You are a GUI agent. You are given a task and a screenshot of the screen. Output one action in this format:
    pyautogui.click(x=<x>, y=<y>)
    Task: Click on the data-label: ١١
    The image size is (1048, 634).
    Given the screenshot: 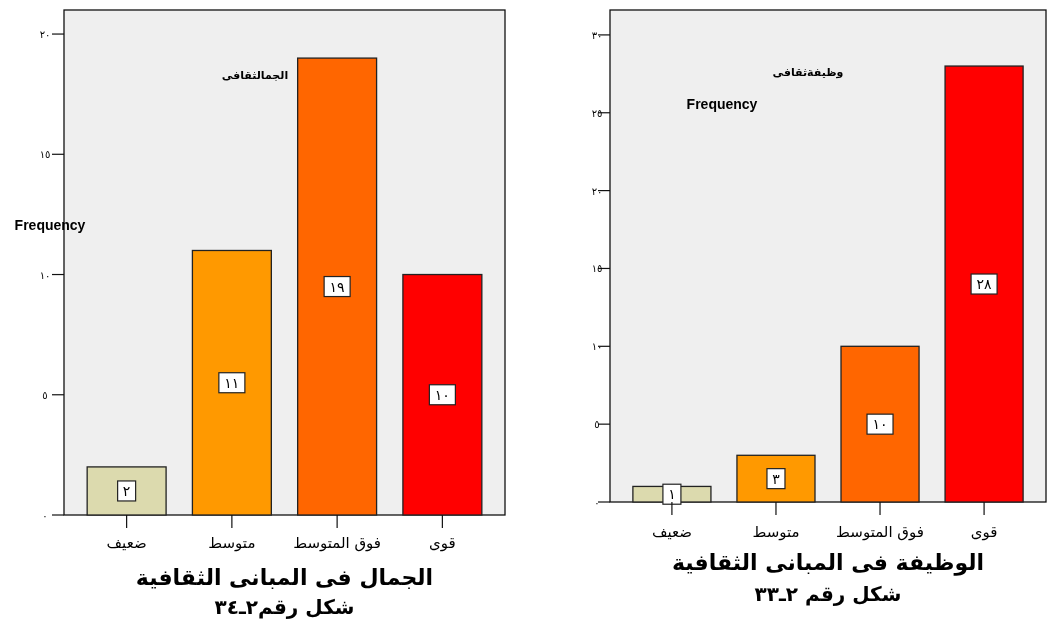 What is the action you would take?
    pyautogui.click(x=232, y=382)
    